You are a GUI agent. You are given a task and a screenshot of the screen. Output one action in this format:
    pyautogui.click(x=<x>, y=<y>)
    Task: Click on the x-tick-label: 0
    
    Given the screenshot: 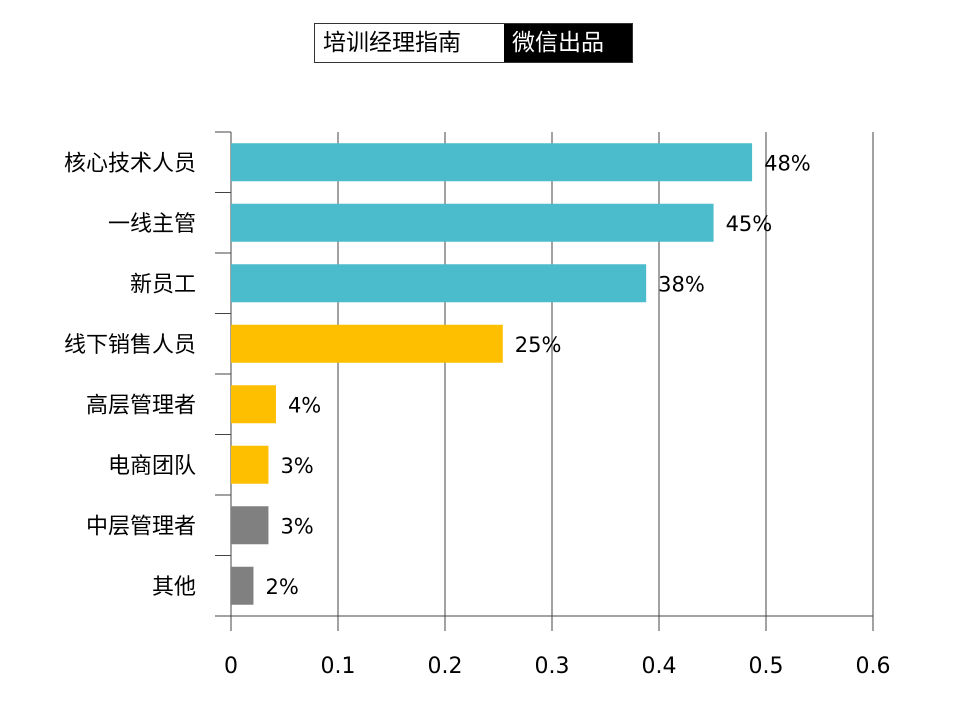 What is the action you would take?
    pyautogui.click(x=231, y=666)
    